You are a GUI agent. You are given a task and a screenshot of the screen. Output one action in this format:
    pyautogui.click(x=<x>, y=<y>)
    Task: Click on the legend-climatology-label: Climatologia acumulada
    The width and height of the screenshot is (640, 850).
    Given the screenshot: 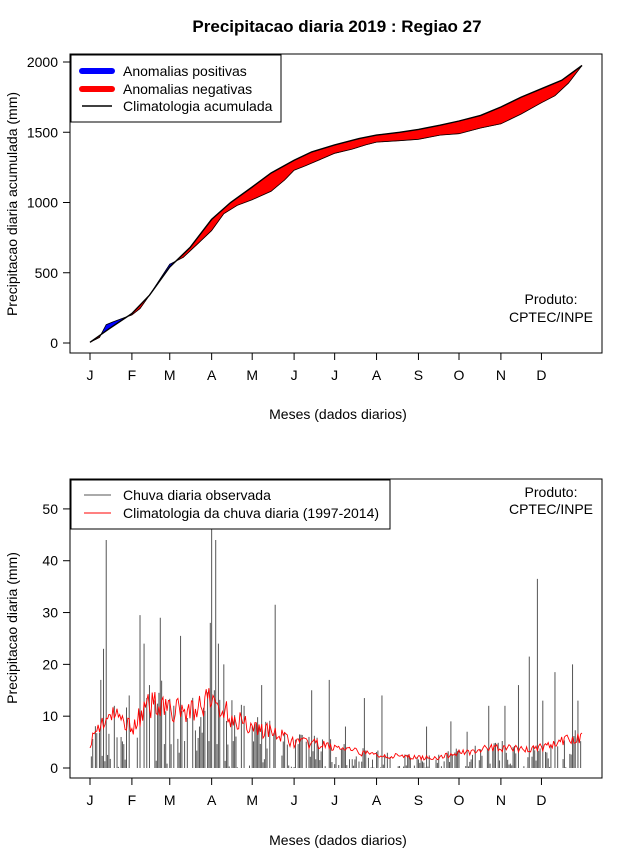 What is the action you would take?
    pyautogui.click(x=198, y=106)
    